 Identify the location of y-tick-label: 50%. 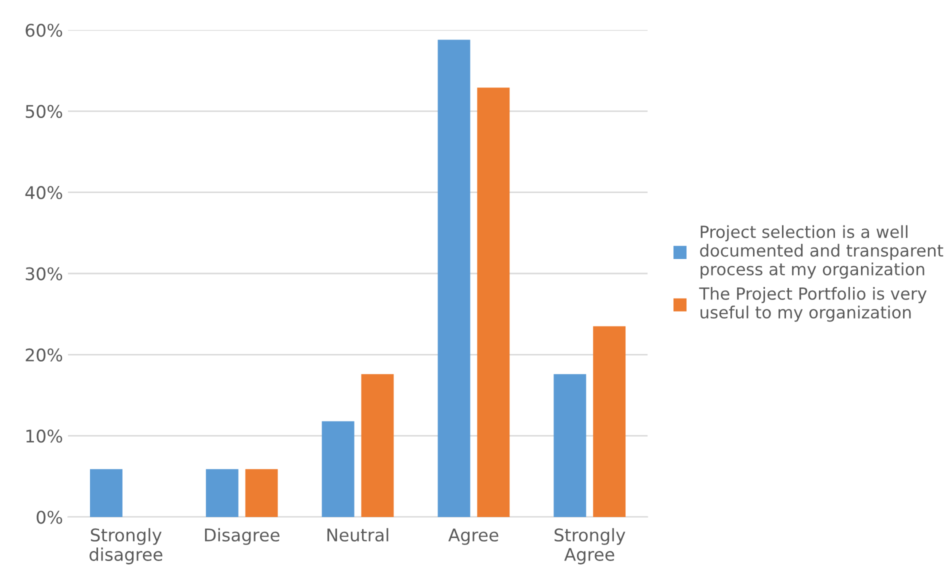
(44, 111).